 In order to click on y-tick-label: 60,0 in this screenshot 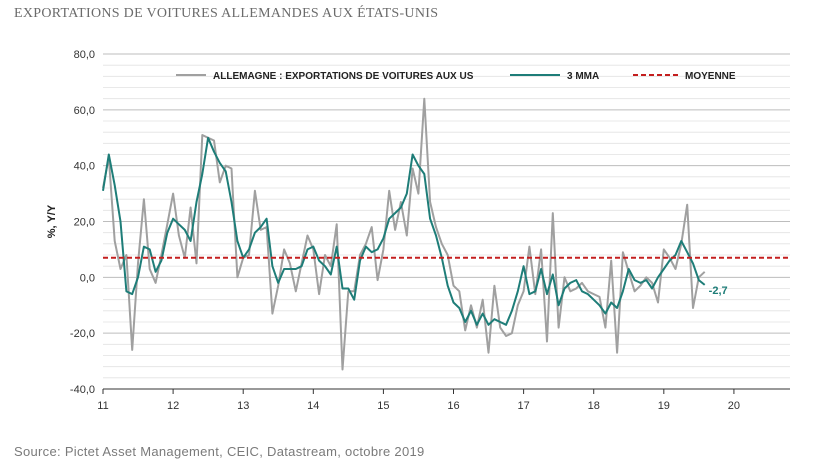, I will do `click(84, 111)`.